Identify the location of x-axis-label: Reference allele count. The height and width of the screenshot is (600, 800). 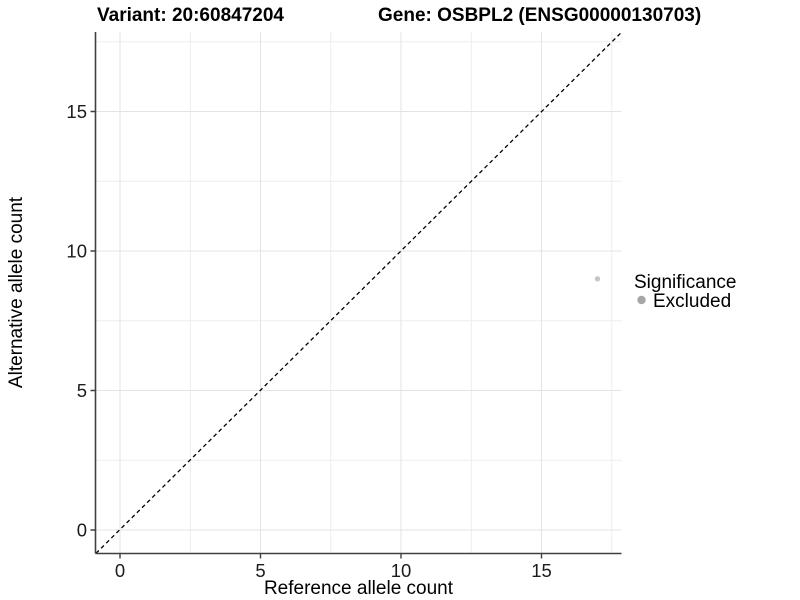
(359, 588).